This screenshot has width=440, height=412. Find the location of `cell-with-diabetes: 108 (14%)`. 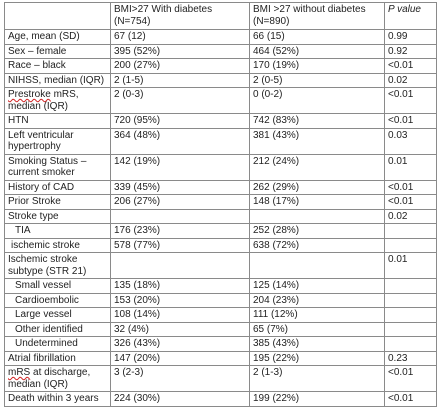

cell-with-diabetes: 108 (14%) is located at coordinates (180, 315).